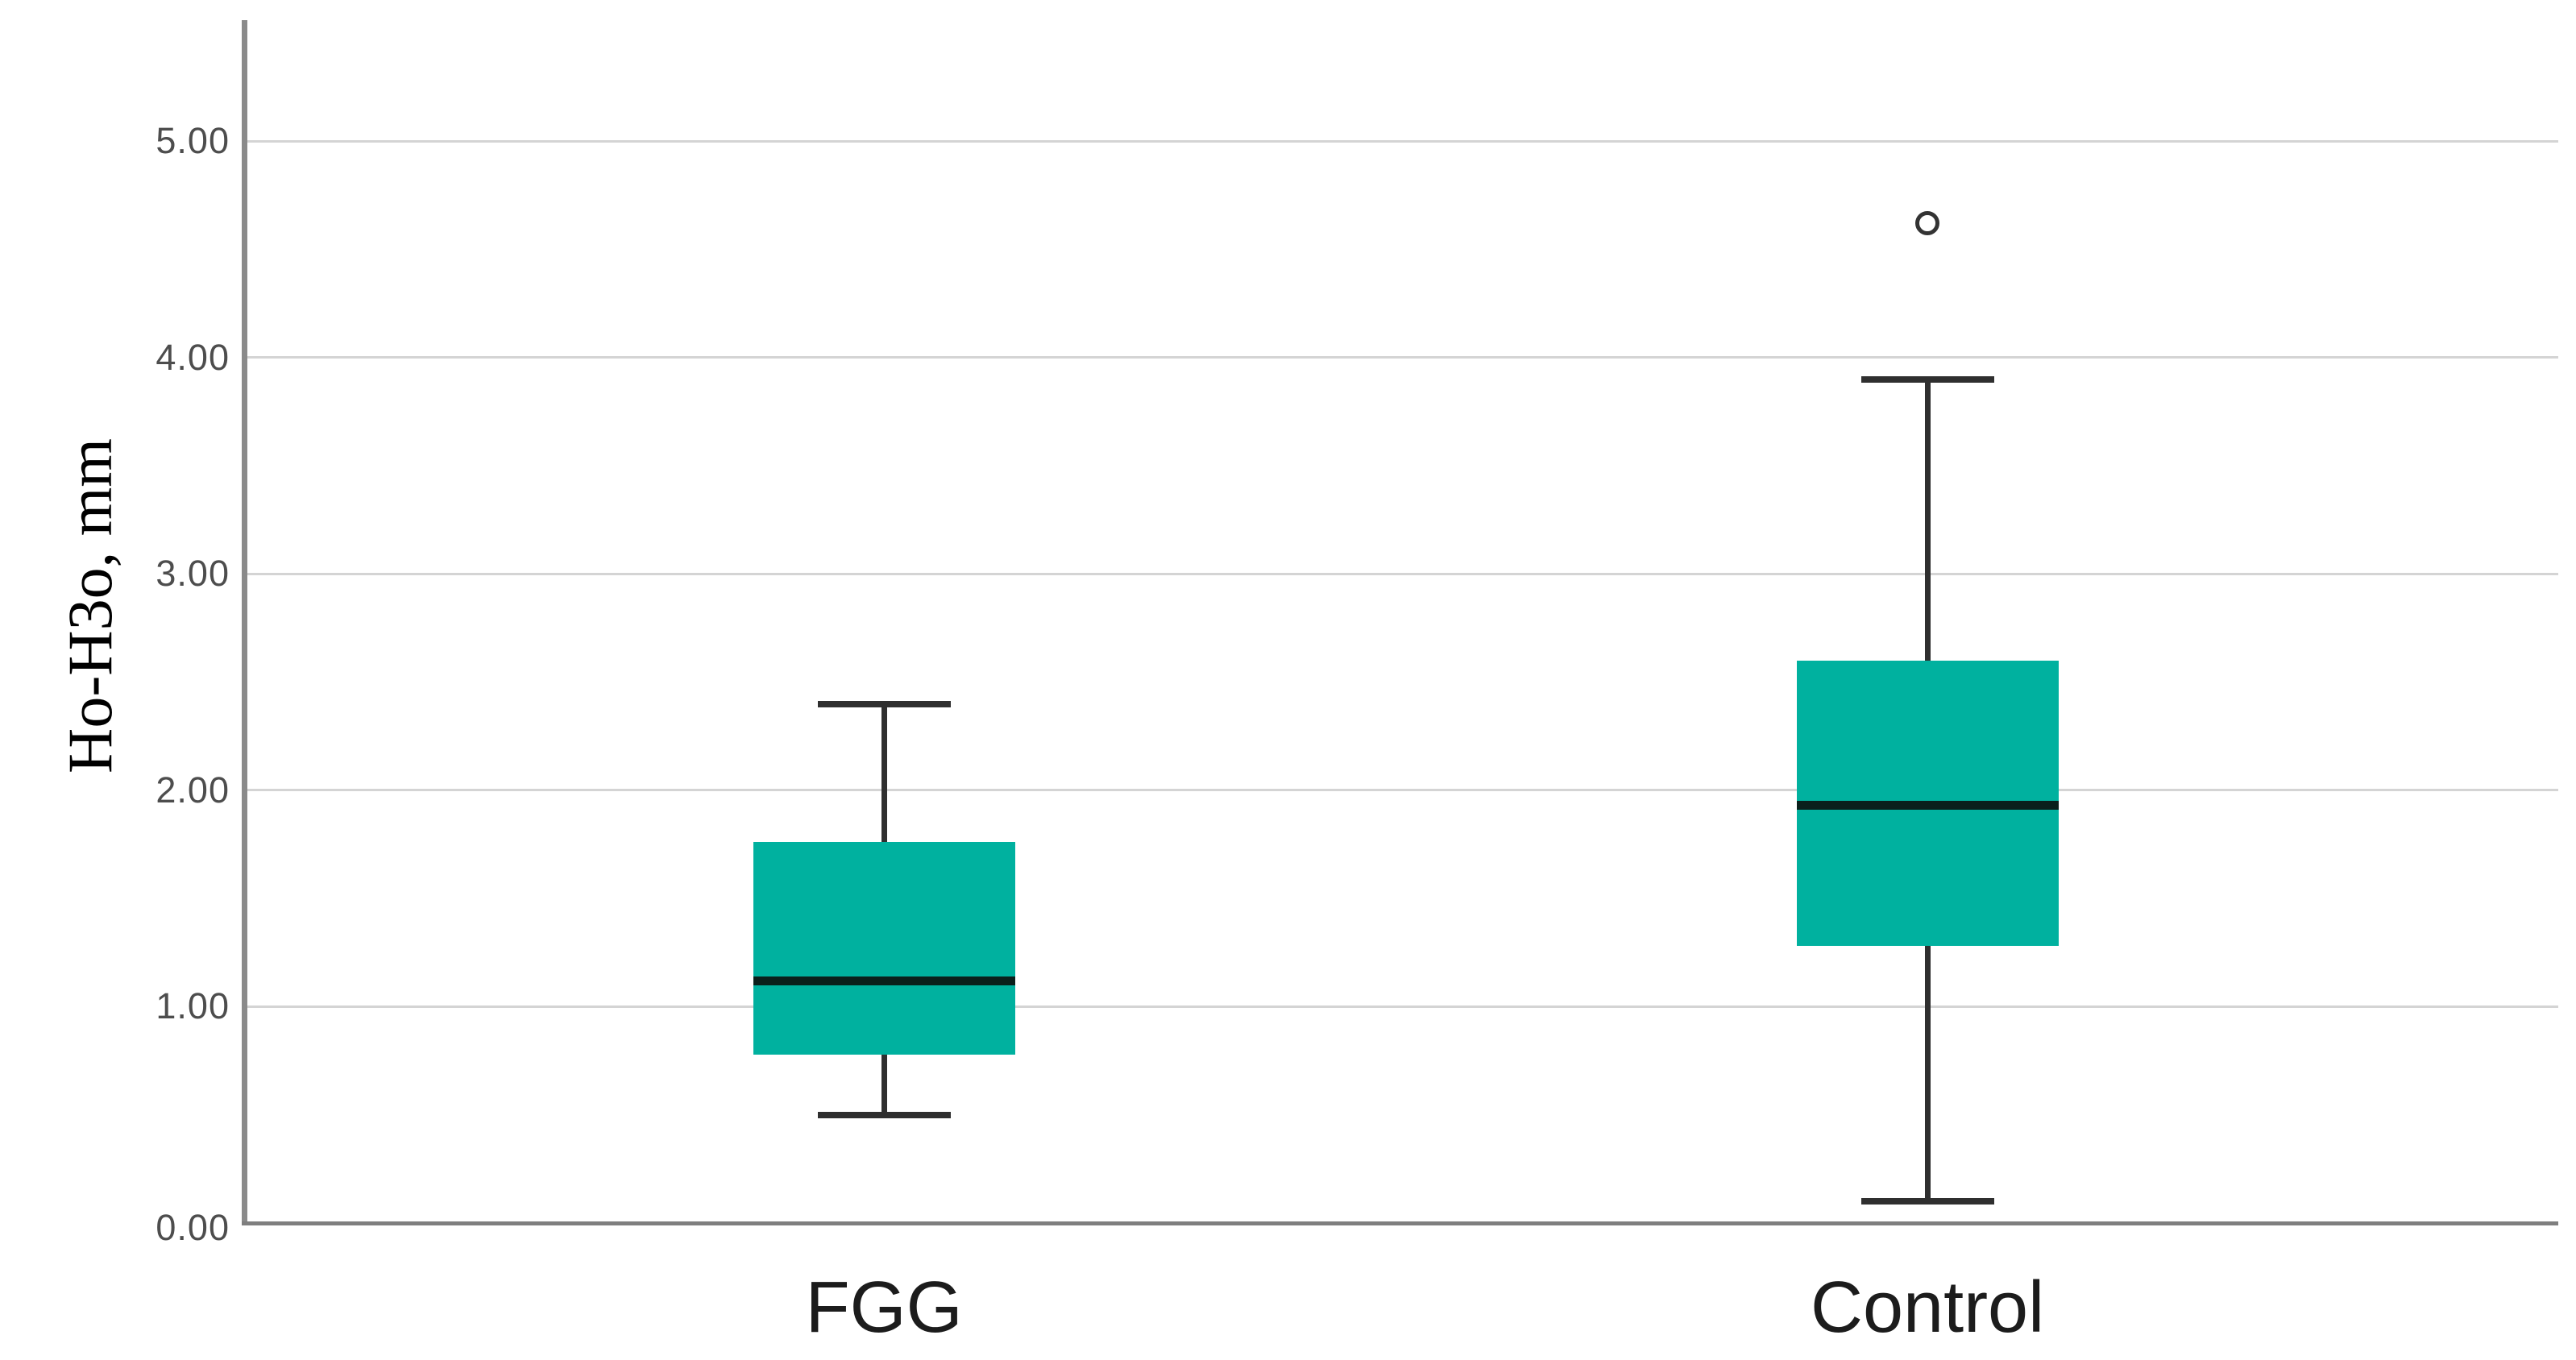  What do you see at coordinates (193, 574) in the screenshot?
I see `y-tick-label: 3.00` at bounding box center [193, 574].